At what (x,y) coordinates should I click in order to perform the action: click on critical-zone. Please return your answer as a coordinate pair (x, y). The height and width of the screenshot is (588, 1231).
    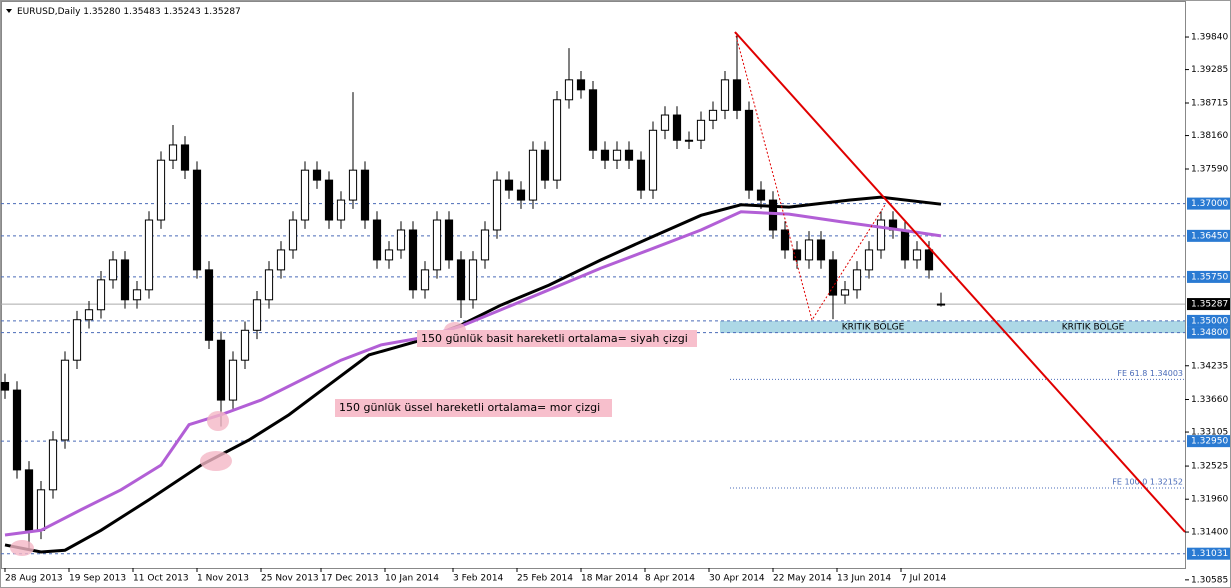
    Looking at the image, I should click on (952, 327).